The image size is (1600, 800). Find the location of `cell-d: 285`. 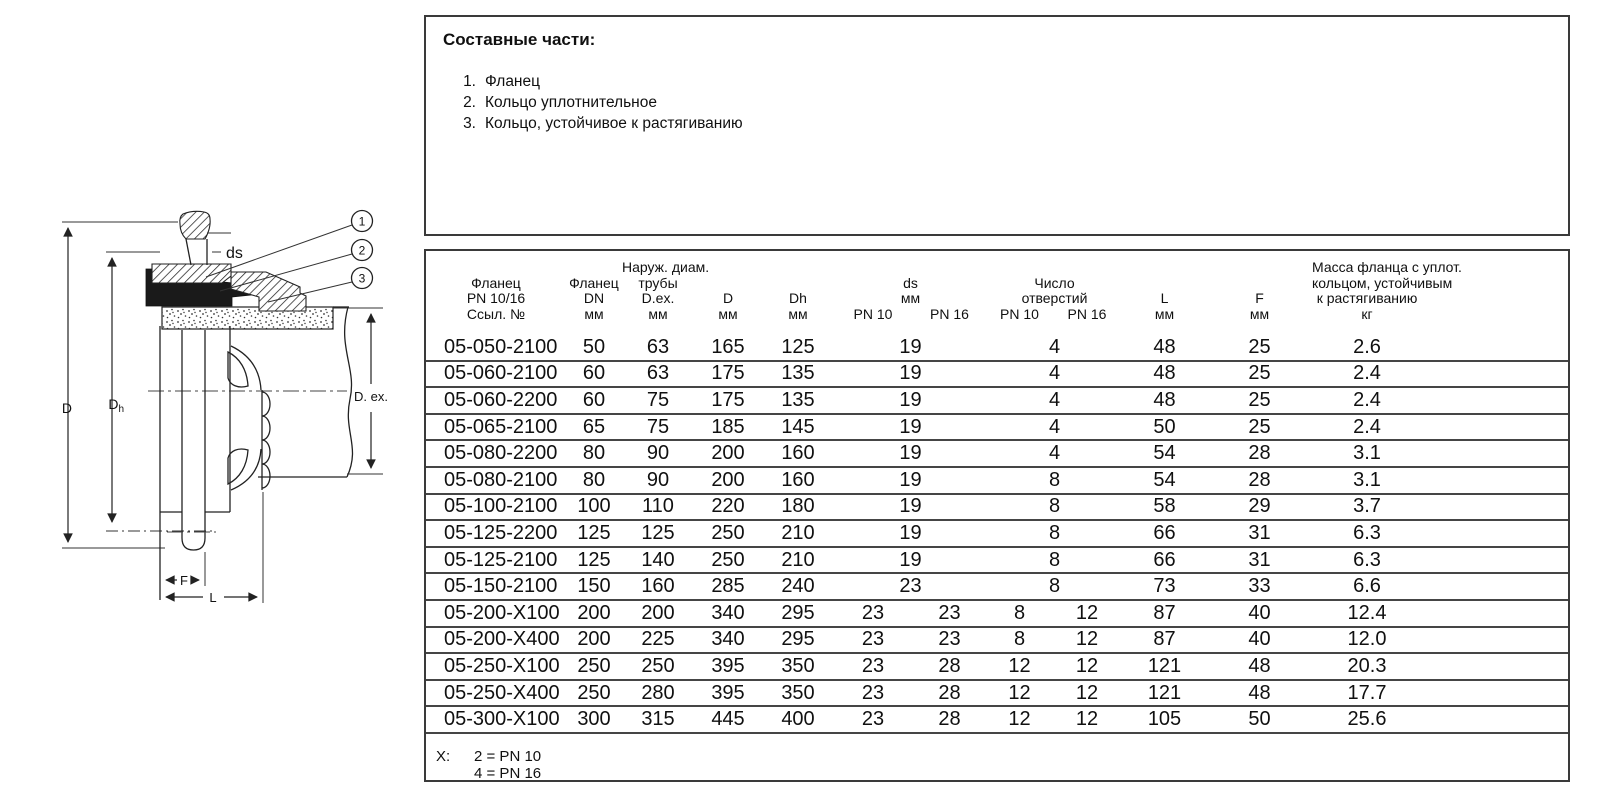

cell-d: 285 is located at coordinates (728, 587).